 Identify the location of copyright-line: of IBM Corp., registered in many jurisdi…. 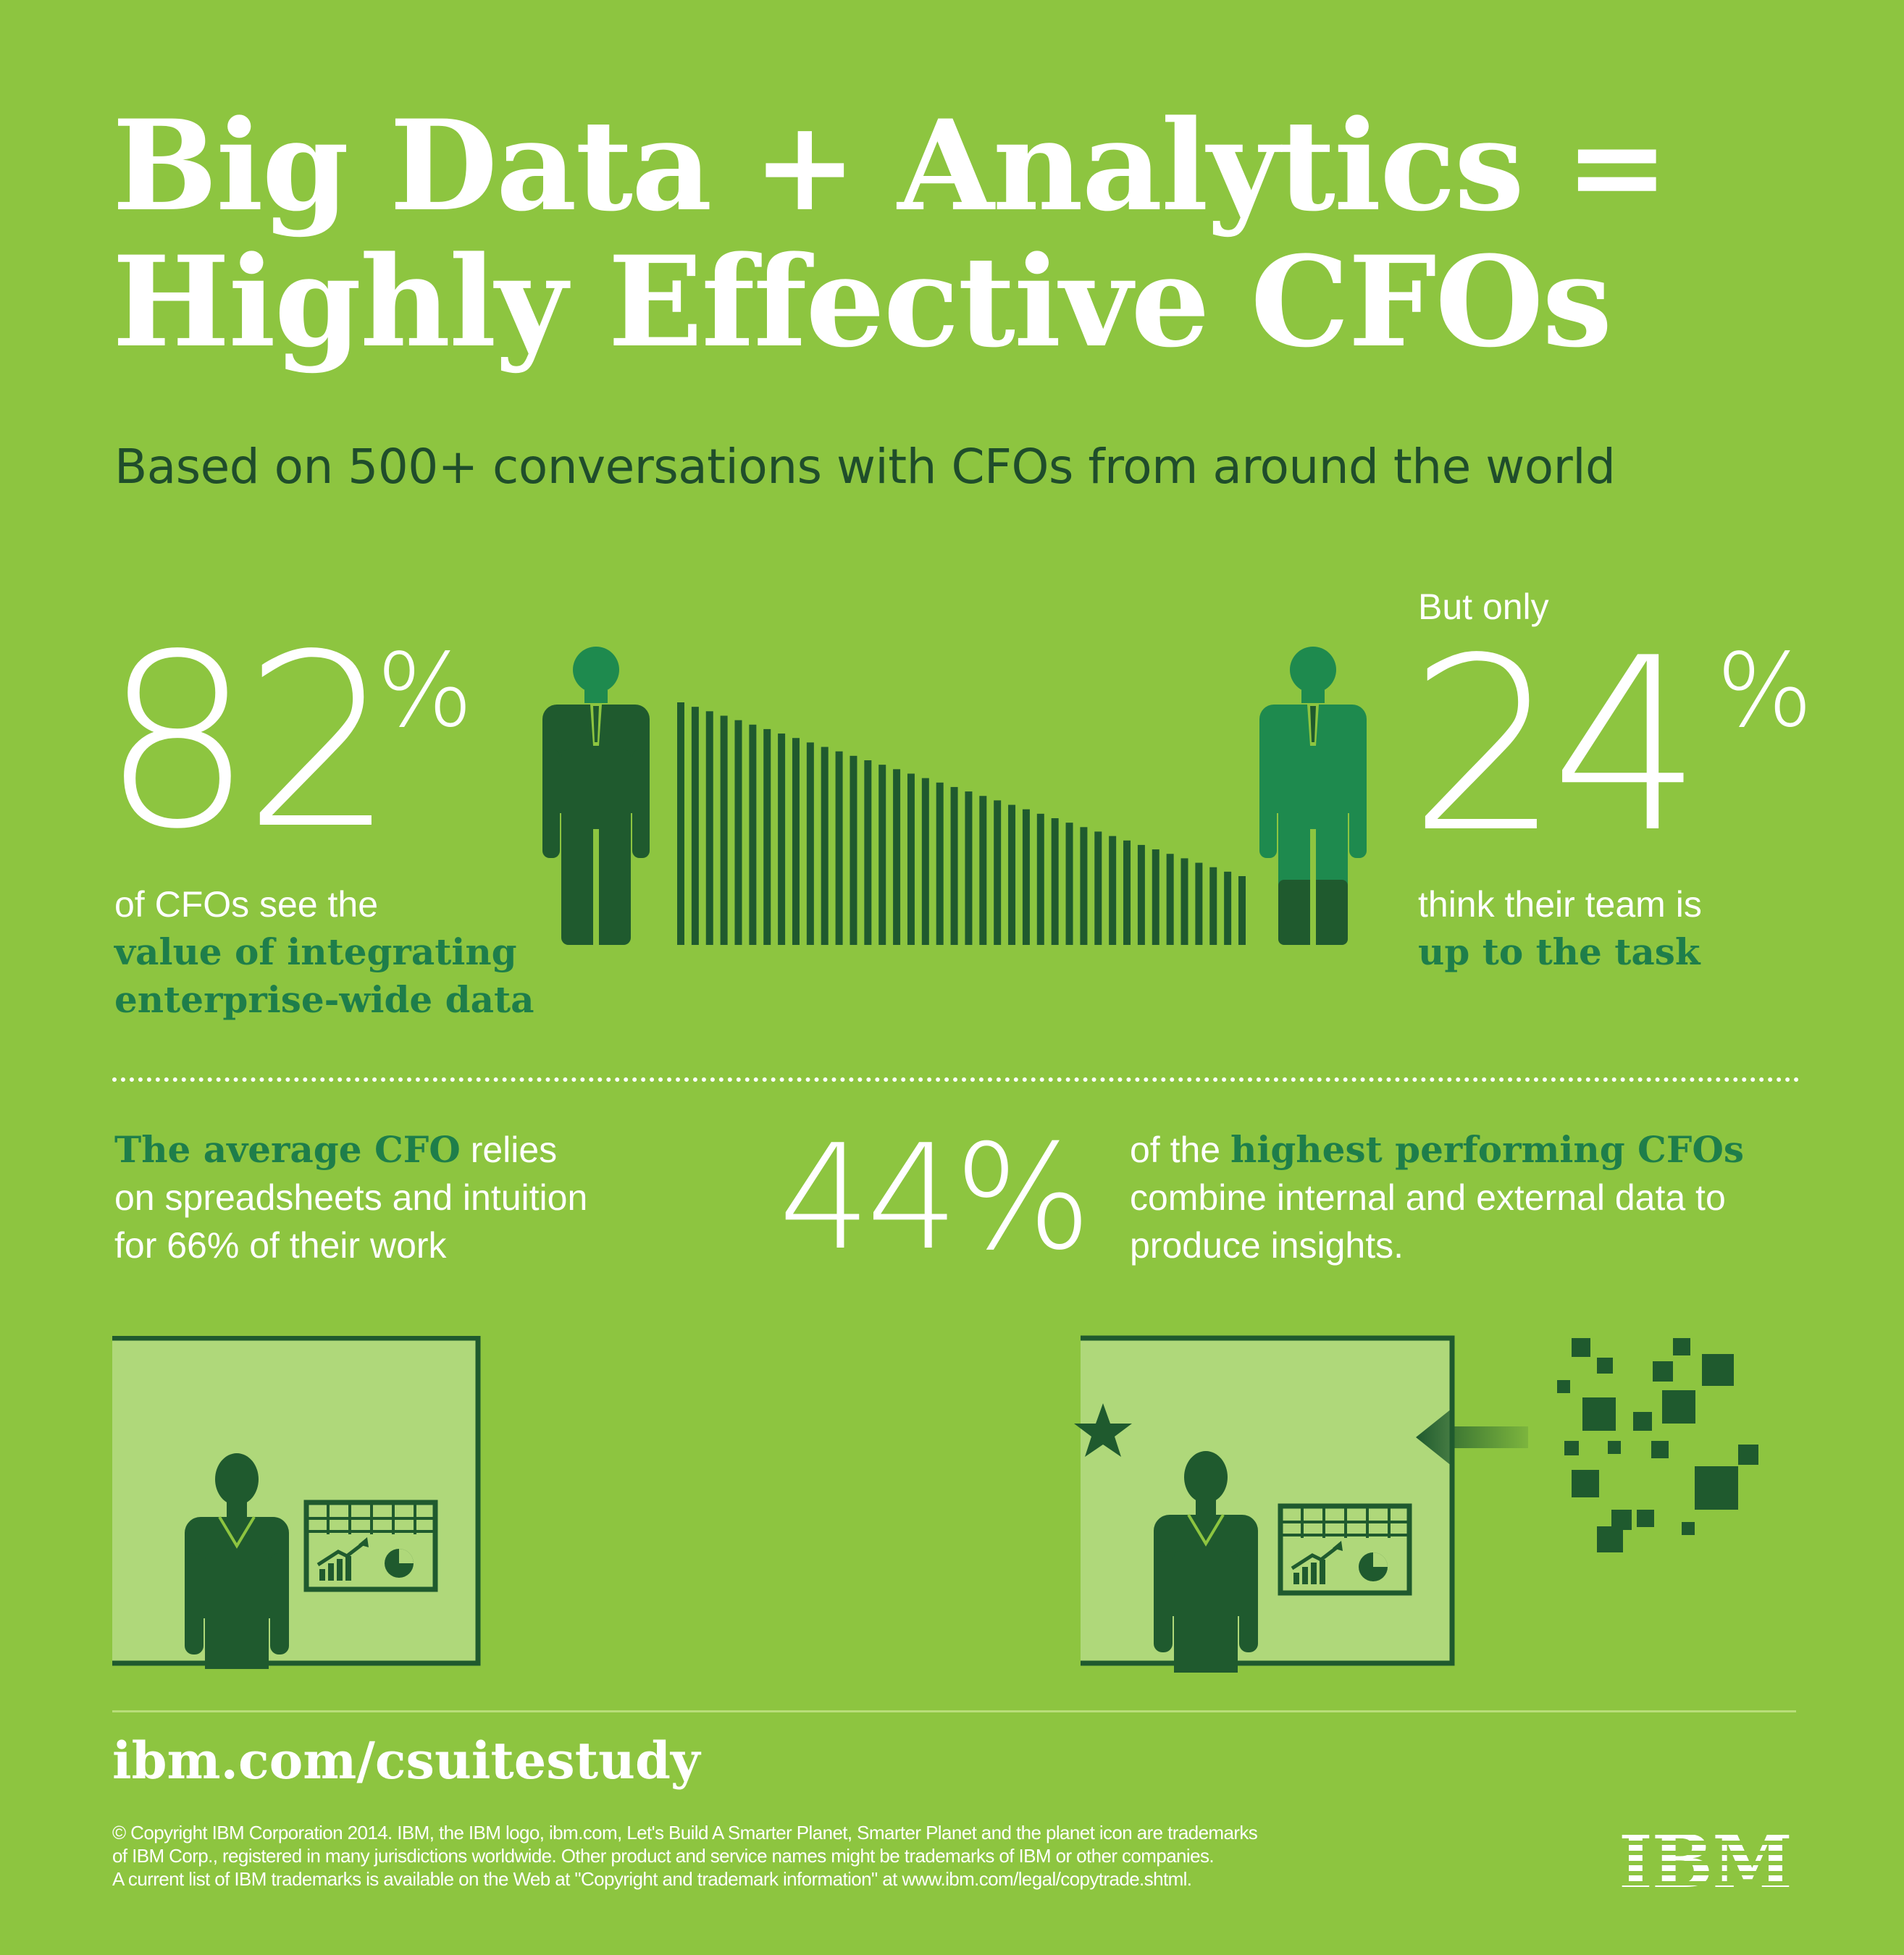
(664, 1856).